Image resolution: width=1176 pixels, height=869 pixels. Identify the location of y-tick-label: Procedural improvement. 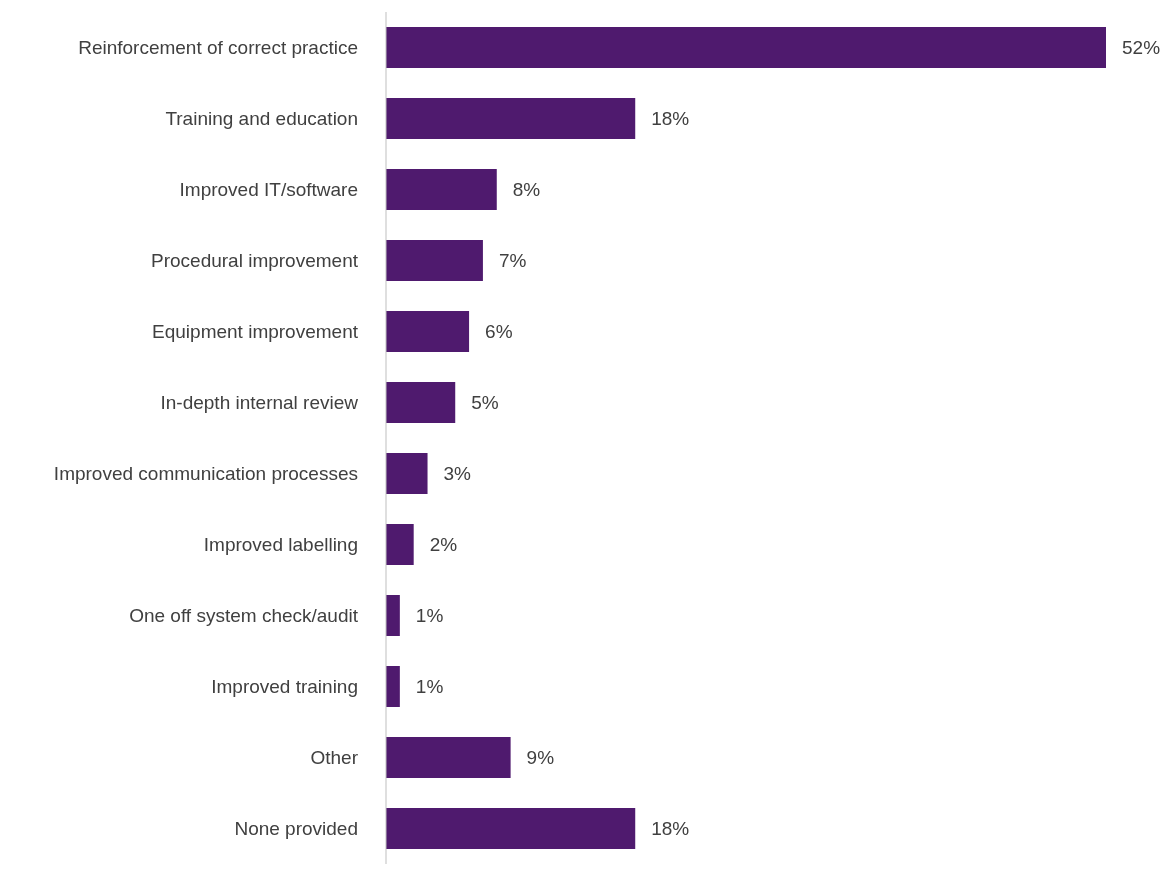
(255, 261).